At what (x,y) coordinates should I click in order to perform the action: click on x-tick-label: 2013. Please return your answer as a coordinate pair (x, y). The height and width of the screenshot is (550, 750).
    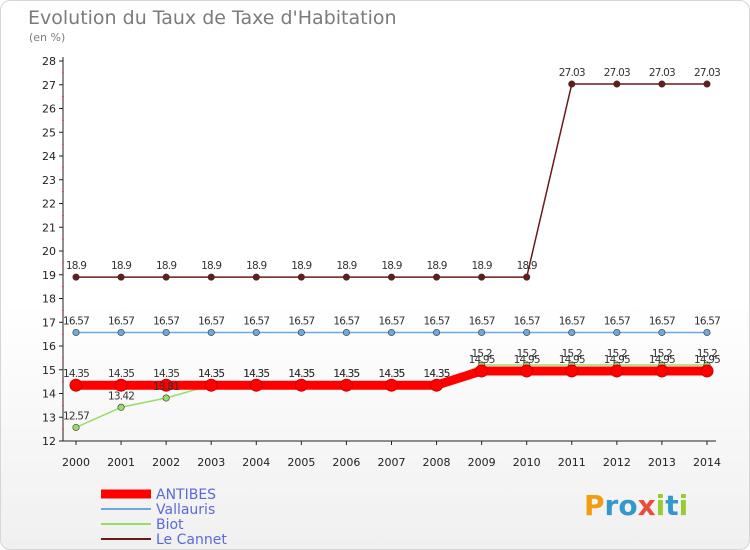
    Looking at the image, I should click on (662, 462).